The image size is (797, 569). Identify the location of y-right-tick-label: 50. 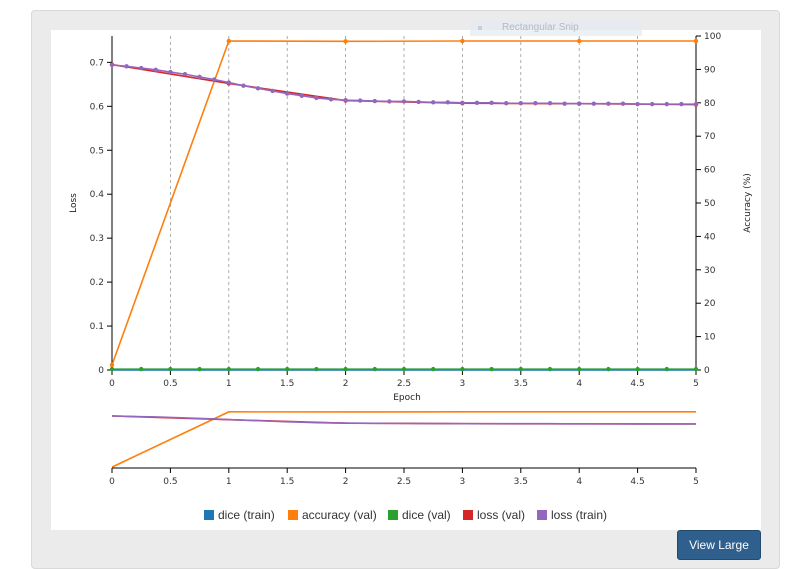
(710, 204).